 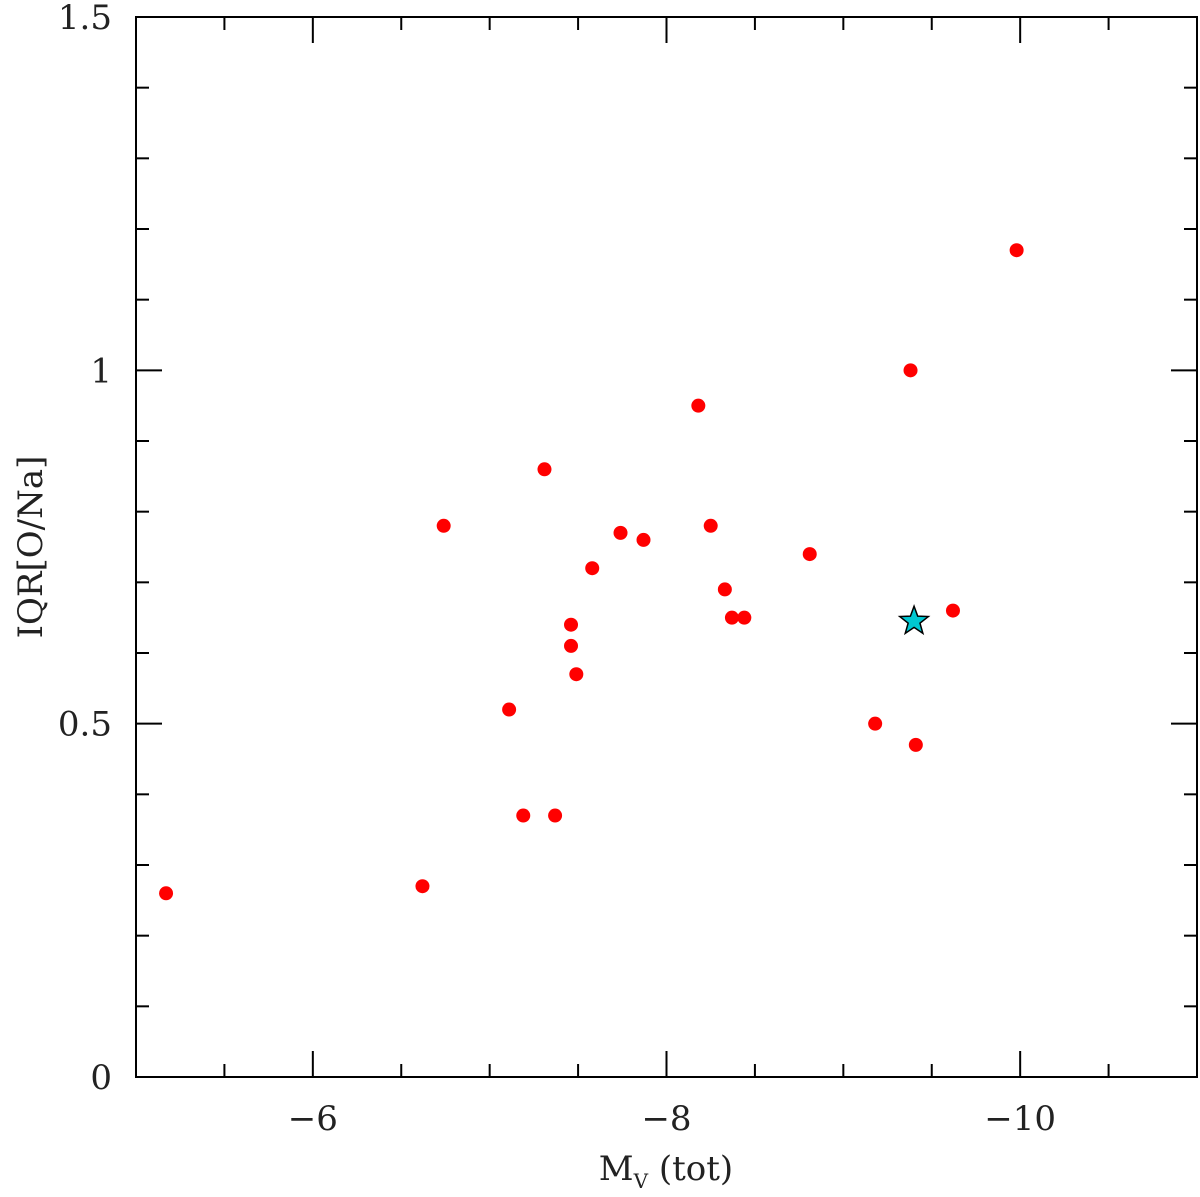 What do you see at coordinates (616, 1169) in the screenshot?
I see `x-axis-title-main: M` at bounding box center [616, 1169].